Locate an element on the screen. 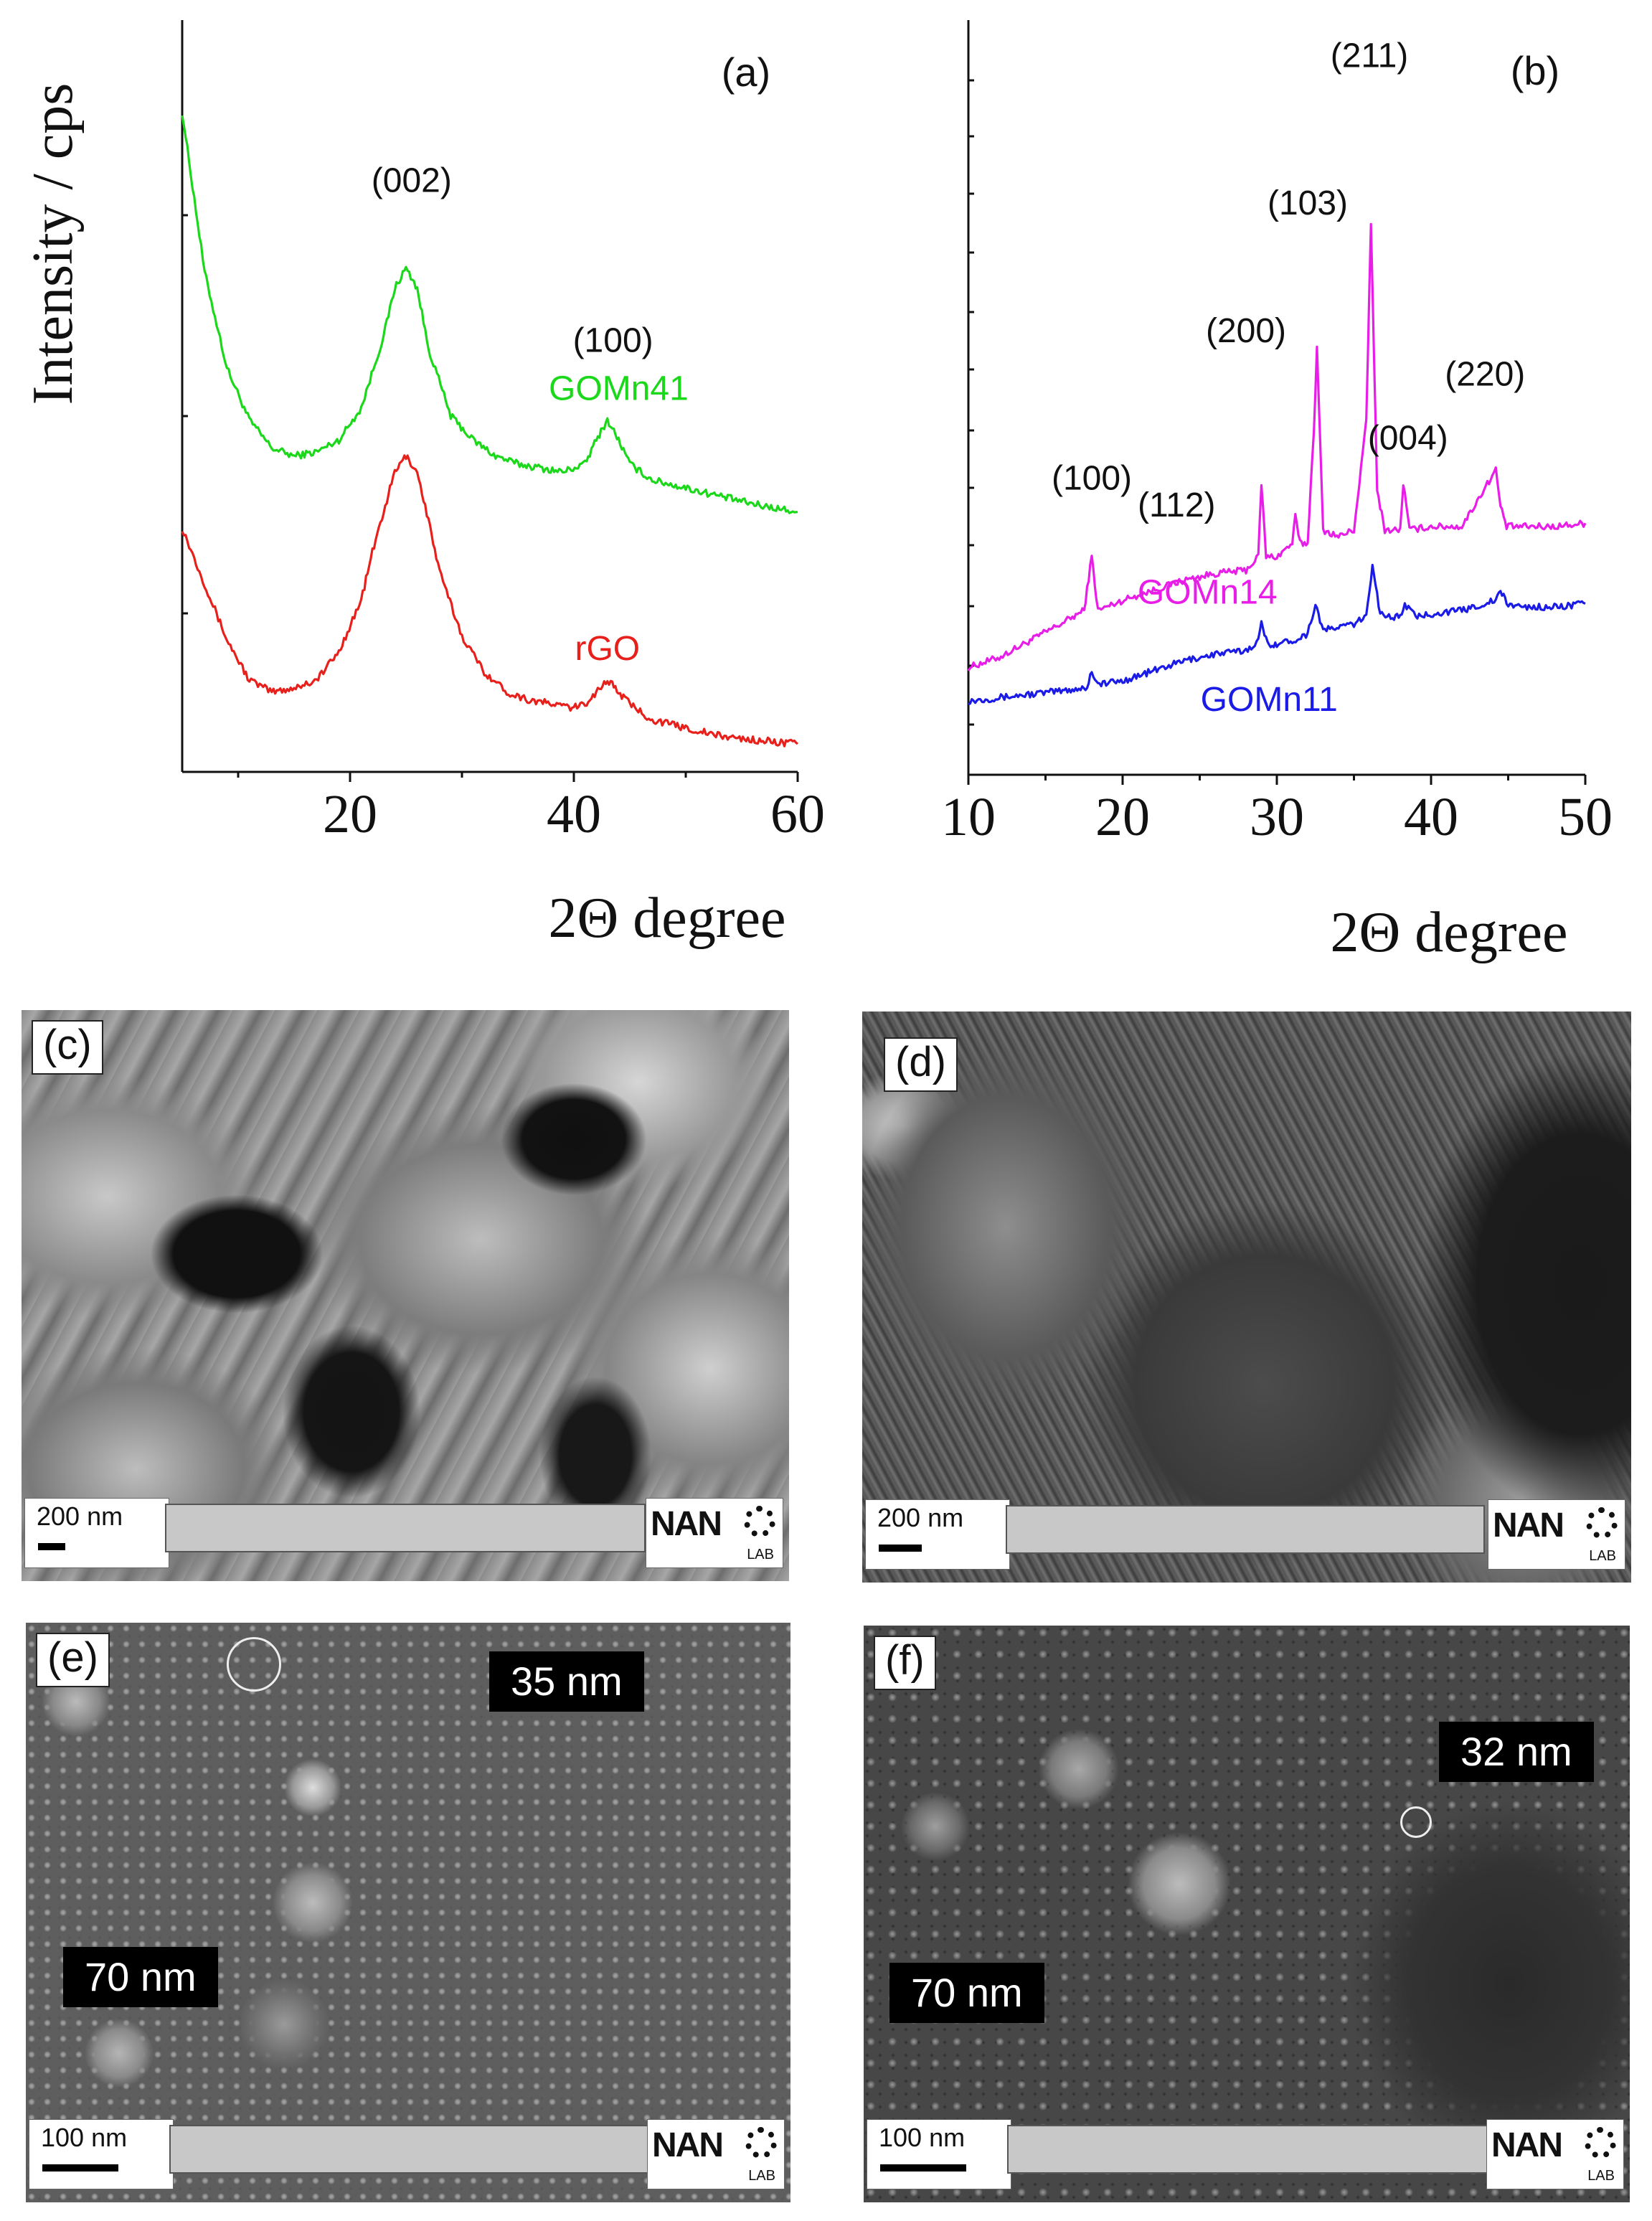 Image resolution: width=1652 pixels, height=2221 pixels. size-label-f-2: 70 nm is located at coordinates (967, 1993).